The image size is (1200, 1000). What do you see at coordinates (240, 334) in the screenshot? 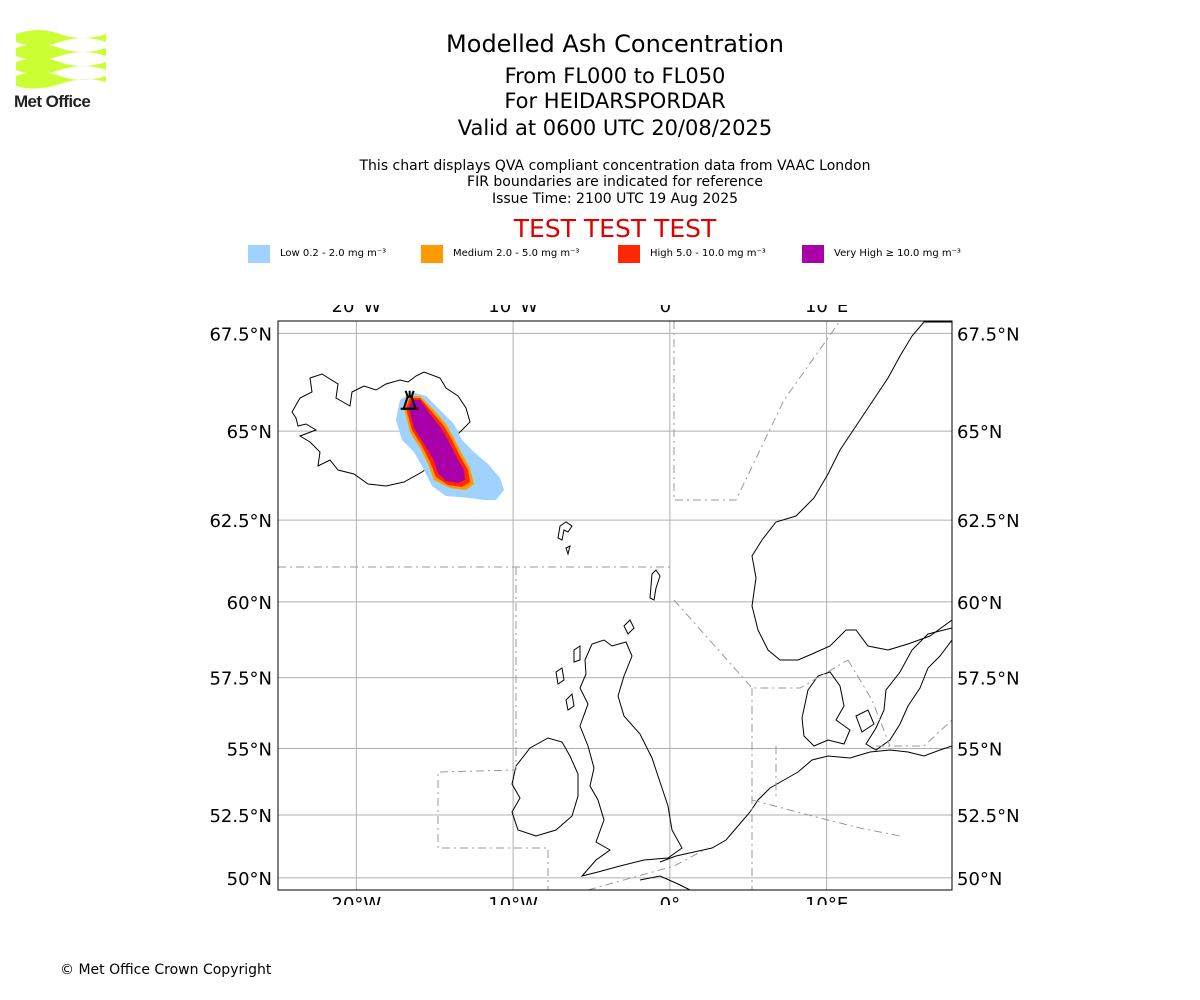
I see `lat-tick-label-left: 67.5°N` at bounding box center [240, 334].